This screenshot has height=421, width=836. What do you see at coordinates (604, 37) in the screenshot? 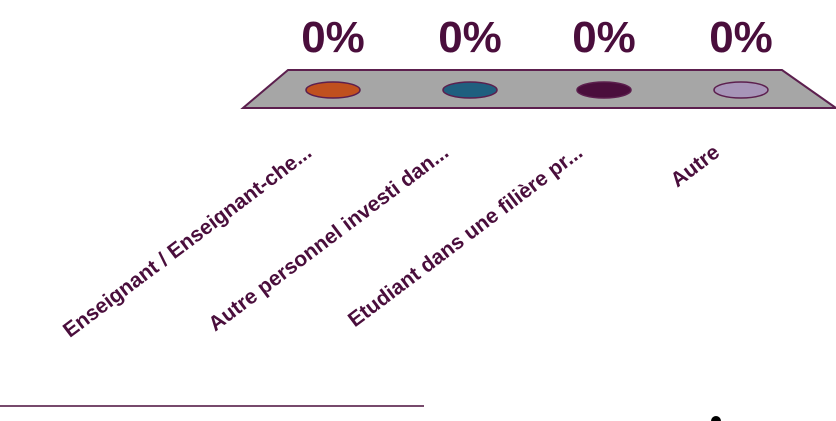
I see `value-label-3: 0%` at bounding box center [604, 37].